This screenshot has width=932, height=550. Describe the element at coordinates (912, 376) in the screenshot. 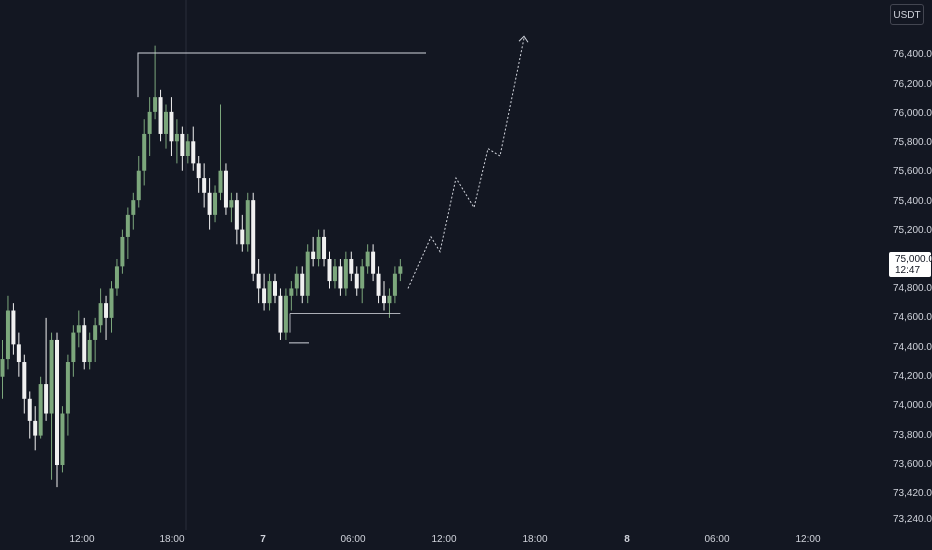

I see `y-tick-label: 74,200.0` at that location.